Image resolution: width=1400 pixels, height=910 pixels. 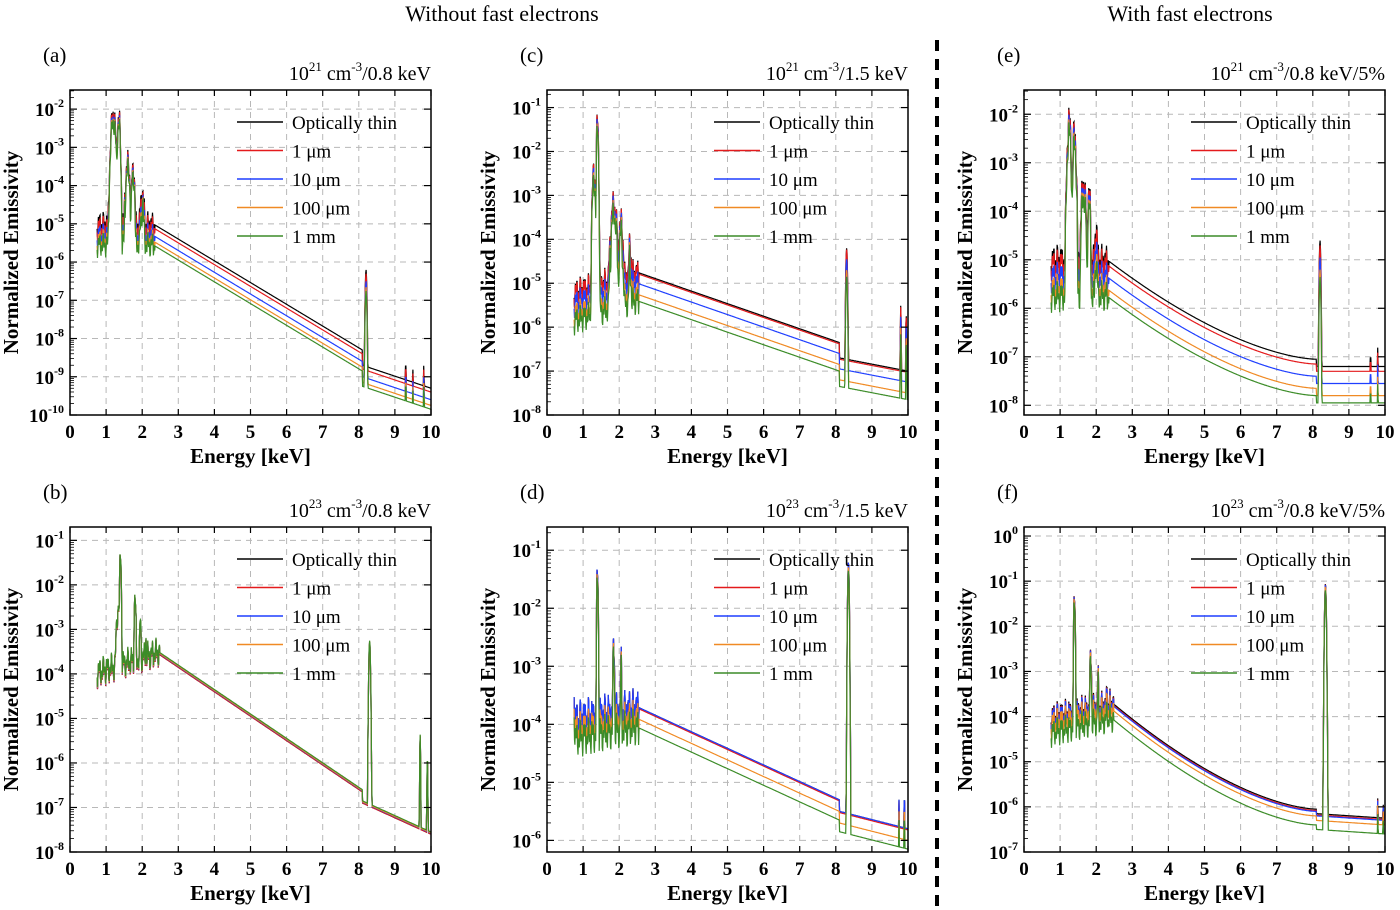 I want to click on x-tick-label: 1, so click(x=583, y=869).